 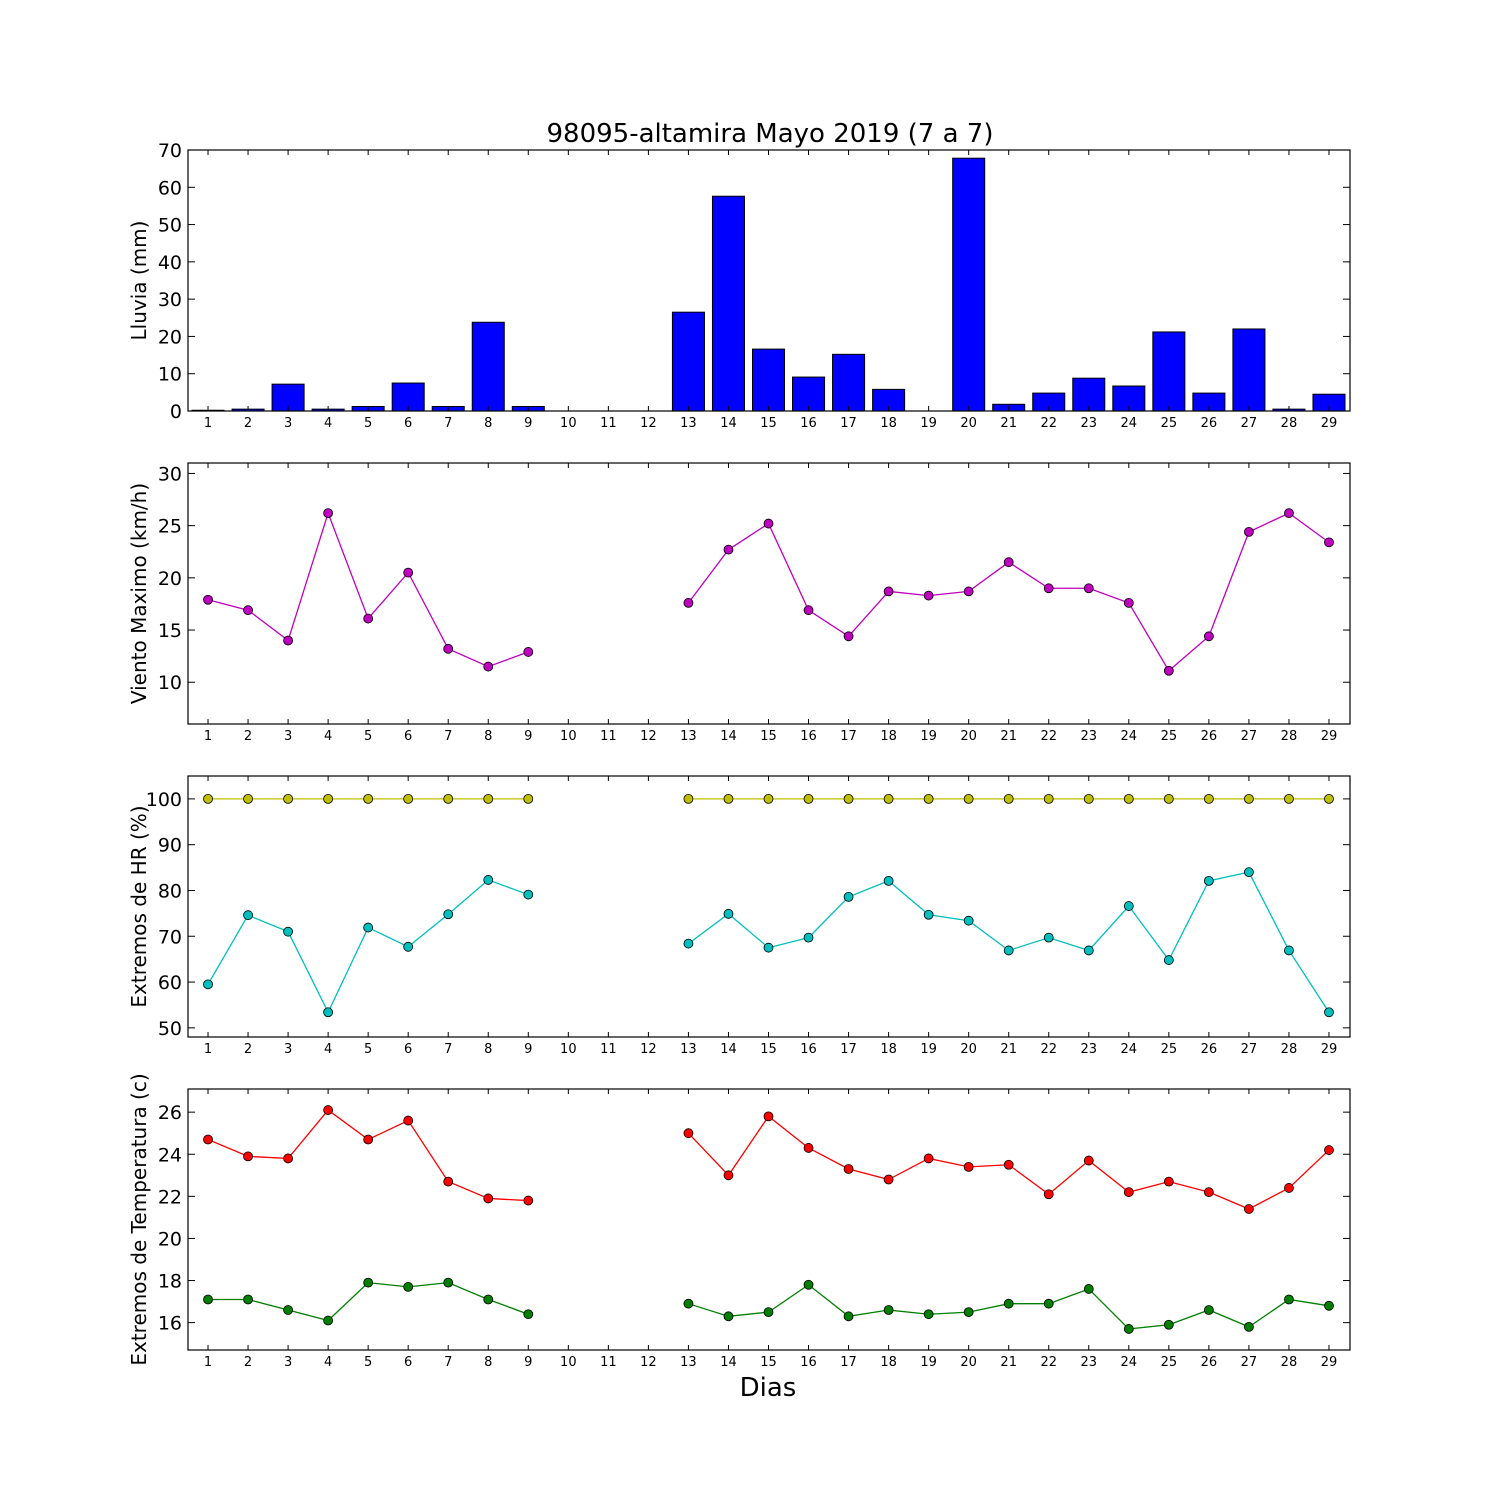 I want to click on y-axis-label: Viento Maximo (km/h), so click(x=139, y=593).